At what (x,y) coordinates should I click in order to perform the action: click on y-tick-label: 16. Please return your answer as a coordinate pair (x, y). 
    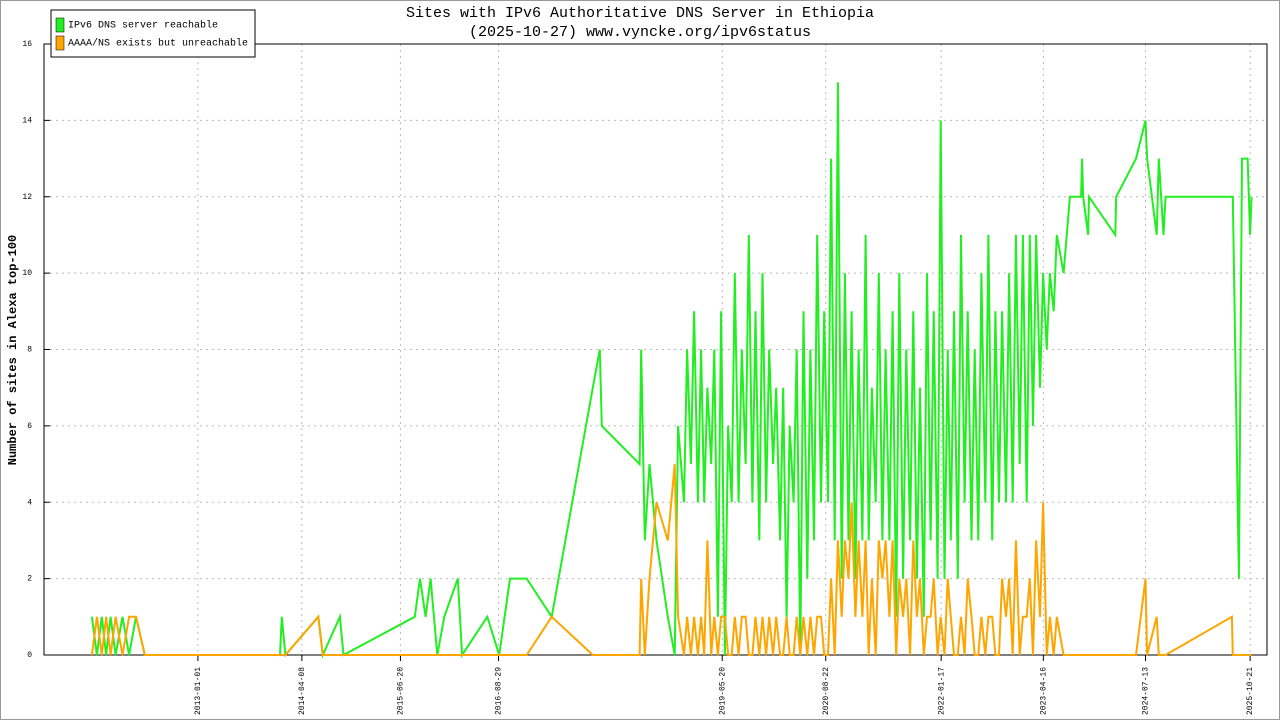
    Looking at the image, I should click on (27, 44).